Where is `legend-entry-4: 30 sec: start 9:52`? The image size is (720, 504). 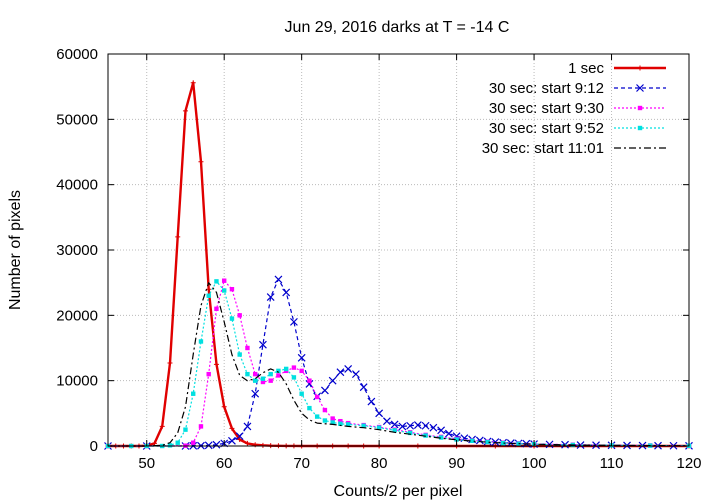
legend-entry-4: 30 sec: start 9:52 is located at coordinates (577, 128).